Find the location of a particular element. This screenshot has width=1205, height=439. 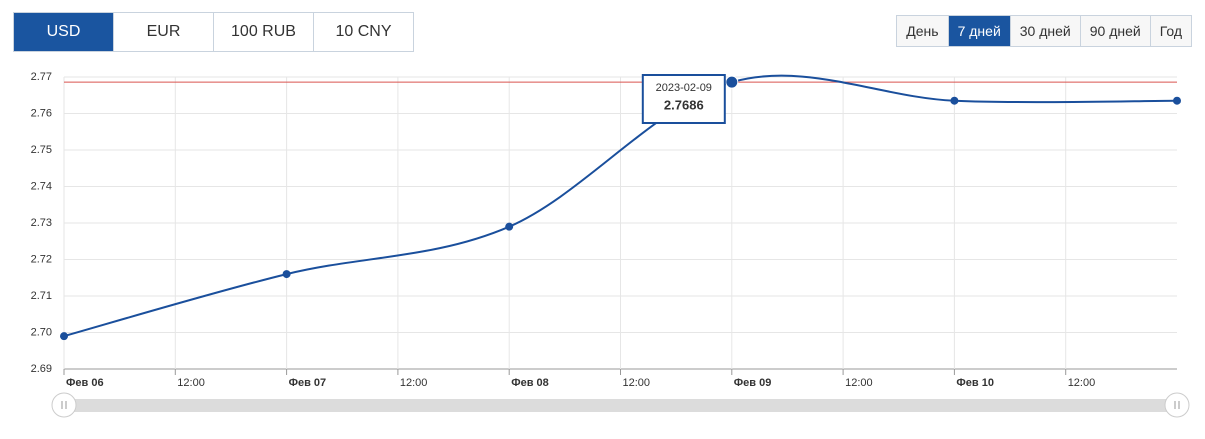

currency-tab: 10 CNY is located at coordinates (363, 32).